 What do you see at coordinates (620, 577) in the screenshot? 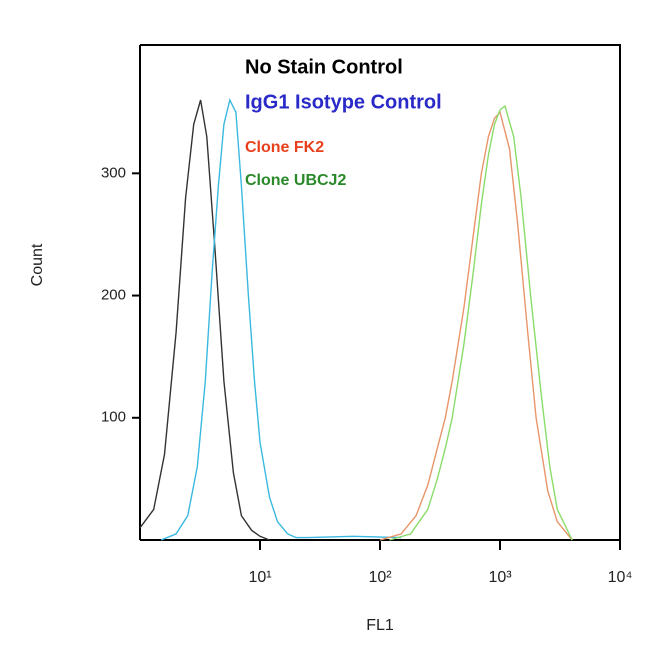
I see `x-tick-label: 10⁴` at bounding box center [620, 577].